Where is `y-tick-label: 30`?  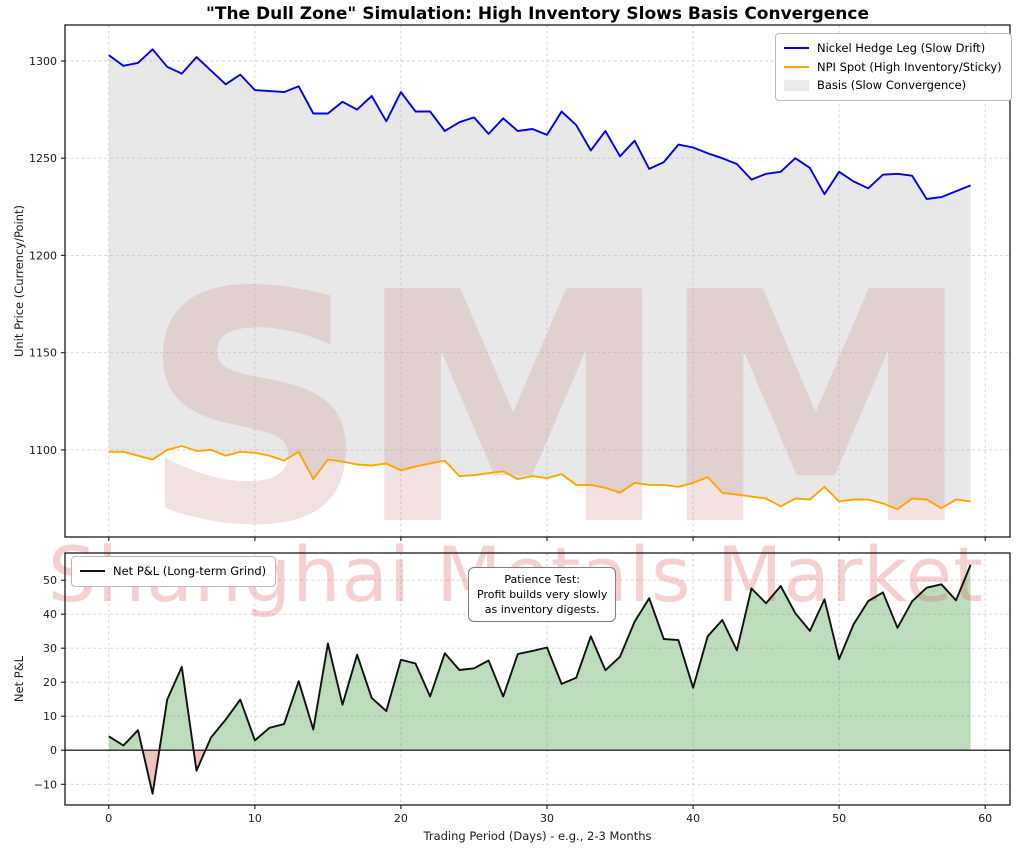
y-tick-label: 30 is located at coordinates (50, 648).